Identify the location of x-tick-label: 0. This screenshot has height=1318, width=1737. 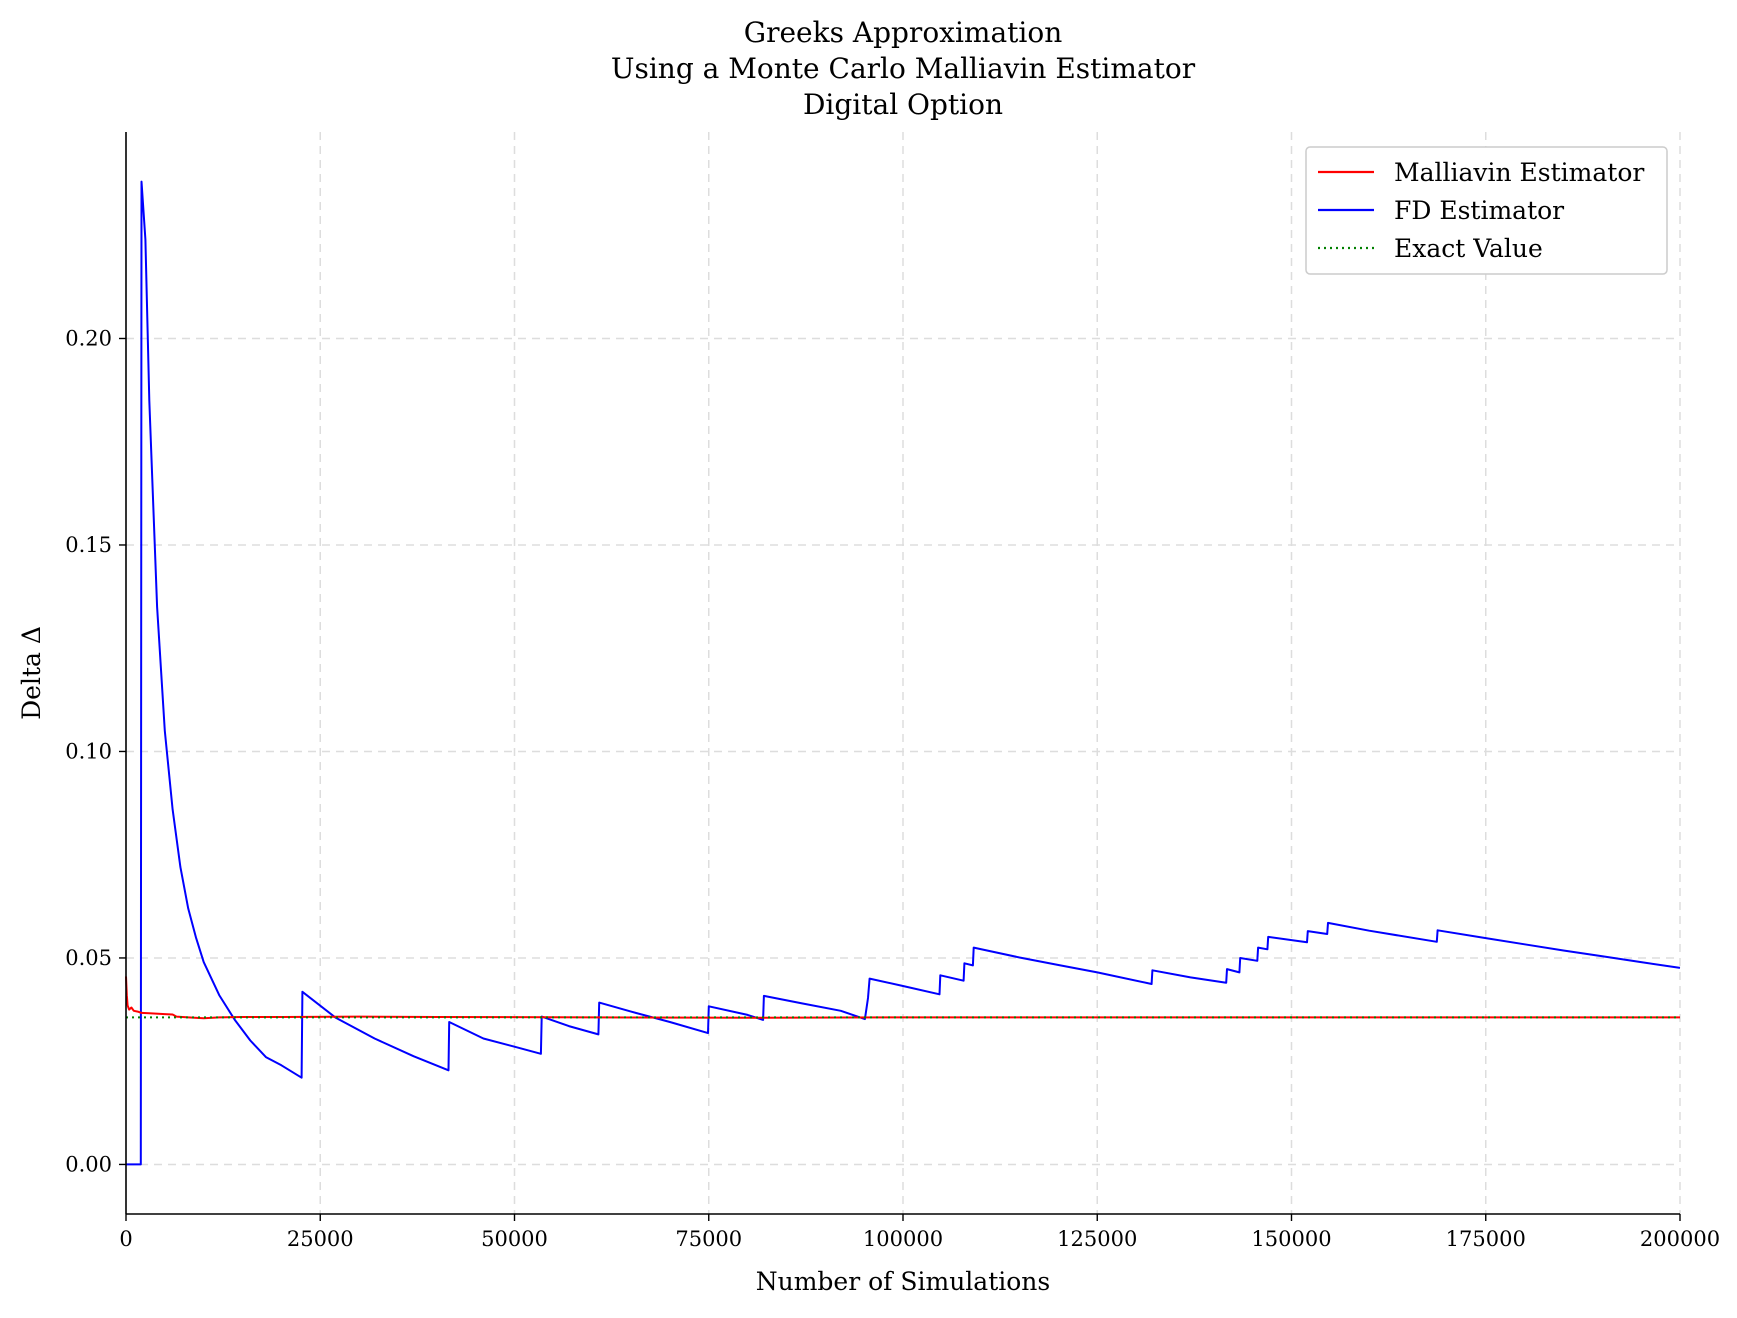
(125, 1239).